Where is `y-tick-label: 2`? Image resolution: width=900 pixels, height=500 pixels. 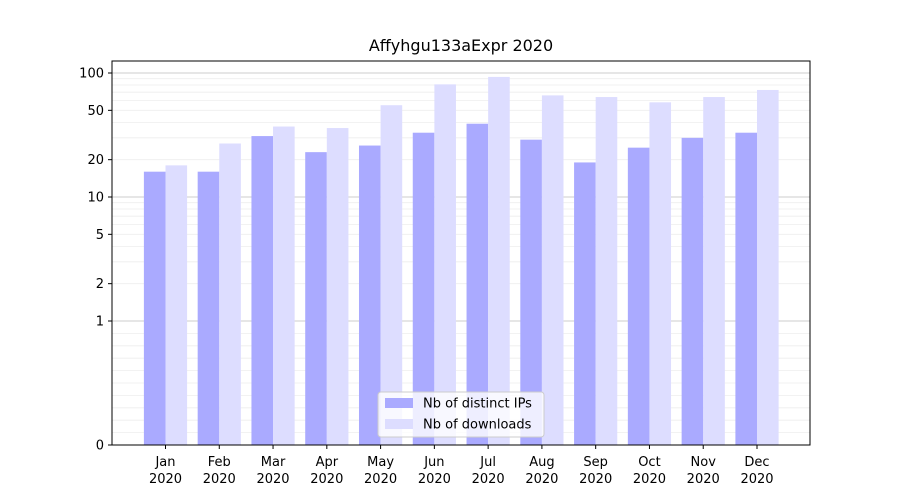 y-tick-label: 2 is located at coordinates (100, 284).